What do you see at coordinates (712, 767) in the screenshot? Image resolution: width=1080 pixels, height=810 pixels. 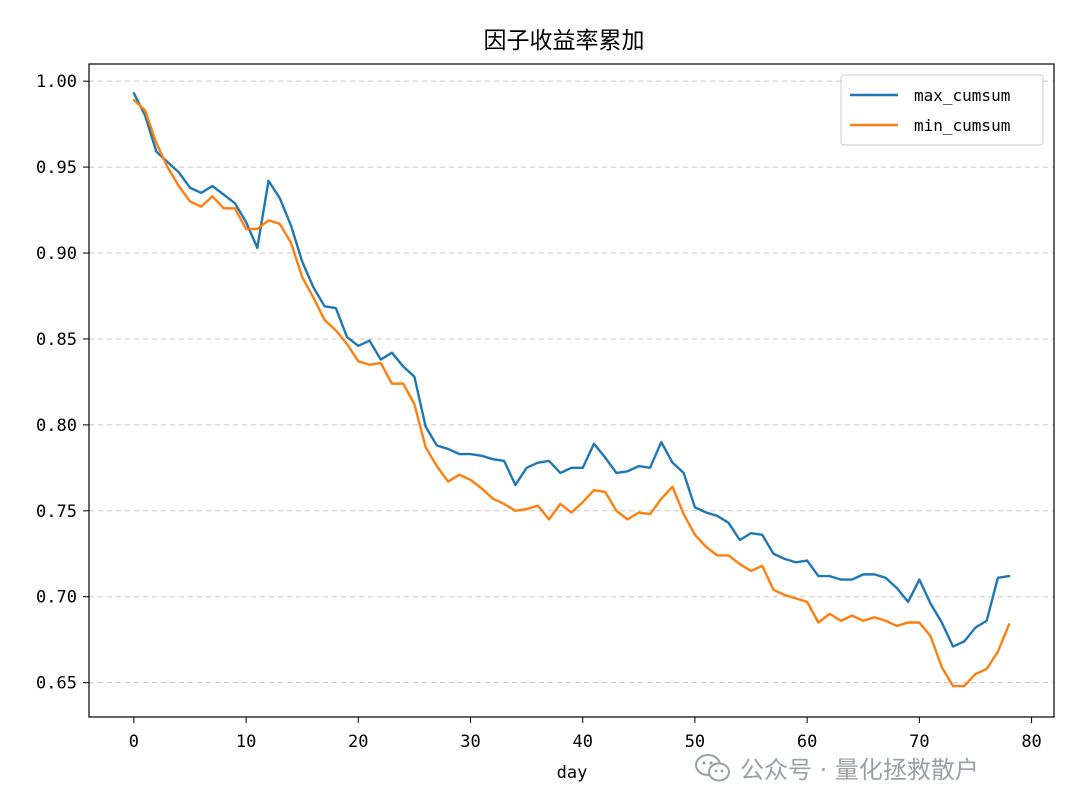 I see `wechat-icon` at bounding box center [712, 767].